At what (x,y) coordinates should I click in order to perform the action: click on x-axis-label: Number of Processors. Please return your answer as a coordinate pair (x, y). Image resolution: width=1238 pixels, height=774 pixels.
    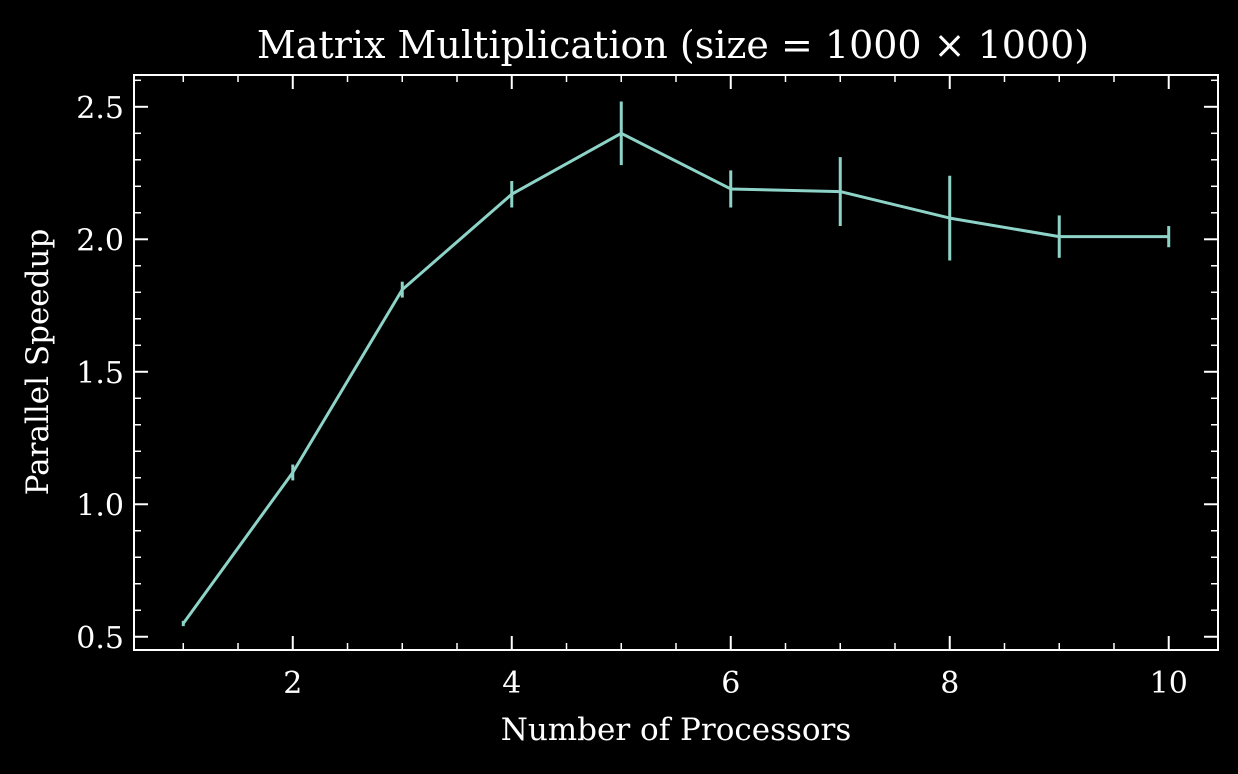
    Looking at the image, I should click on (676, 730).